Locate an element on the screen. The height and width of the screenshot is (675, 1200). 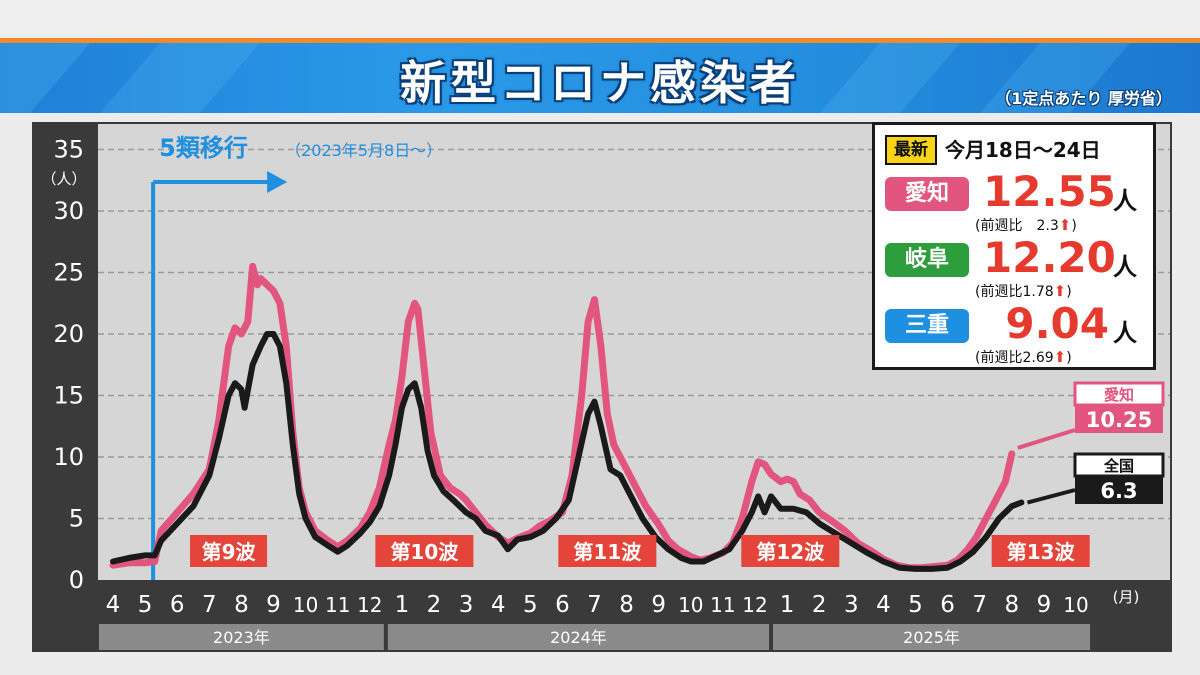
y-tick-label: 10 is located at coordinates (68, 457).